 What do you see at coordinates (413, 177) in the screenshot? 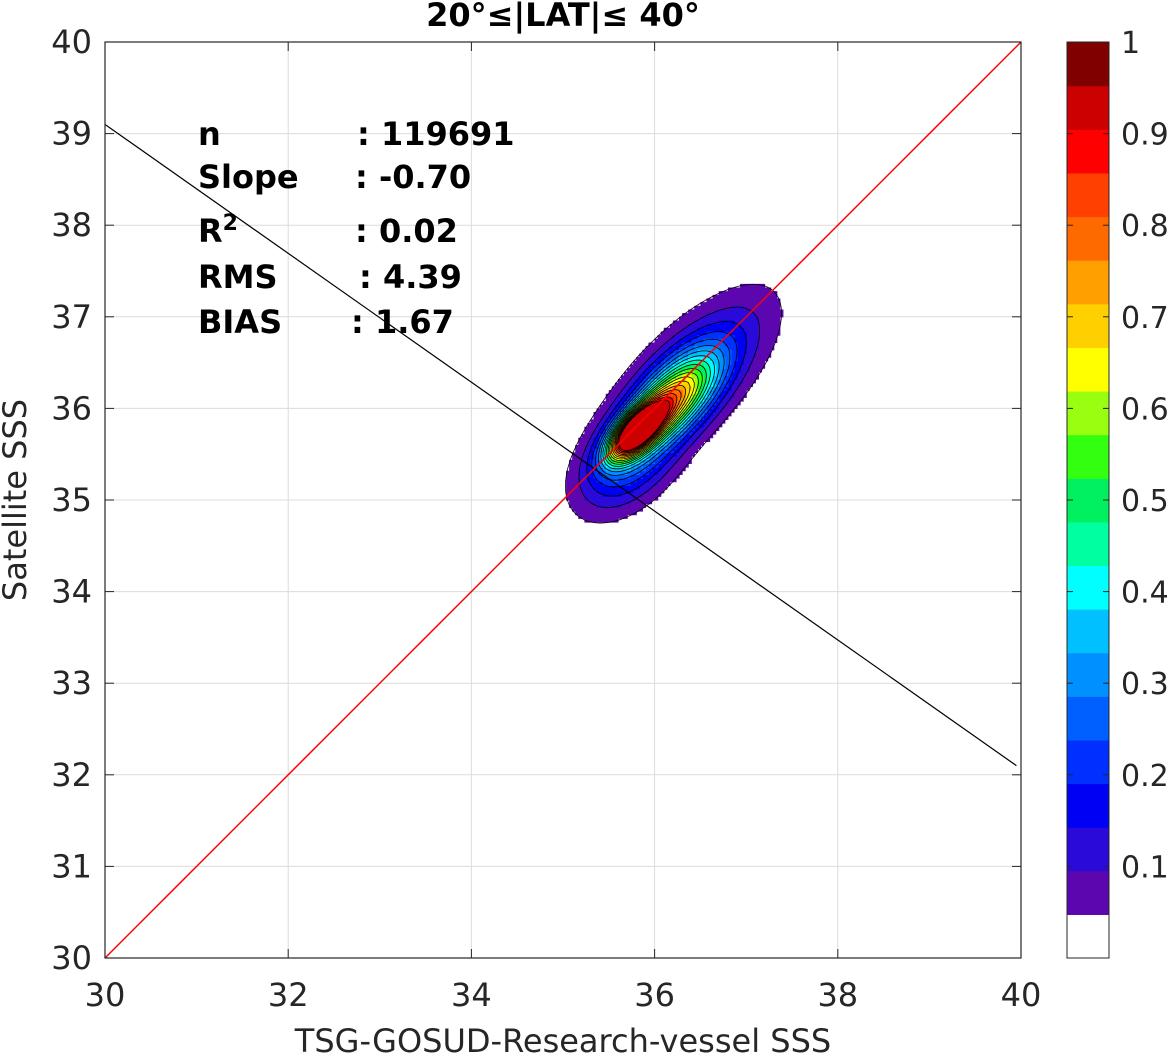
I see `stat-value: : -0.70` at bounding box center [413, 177].